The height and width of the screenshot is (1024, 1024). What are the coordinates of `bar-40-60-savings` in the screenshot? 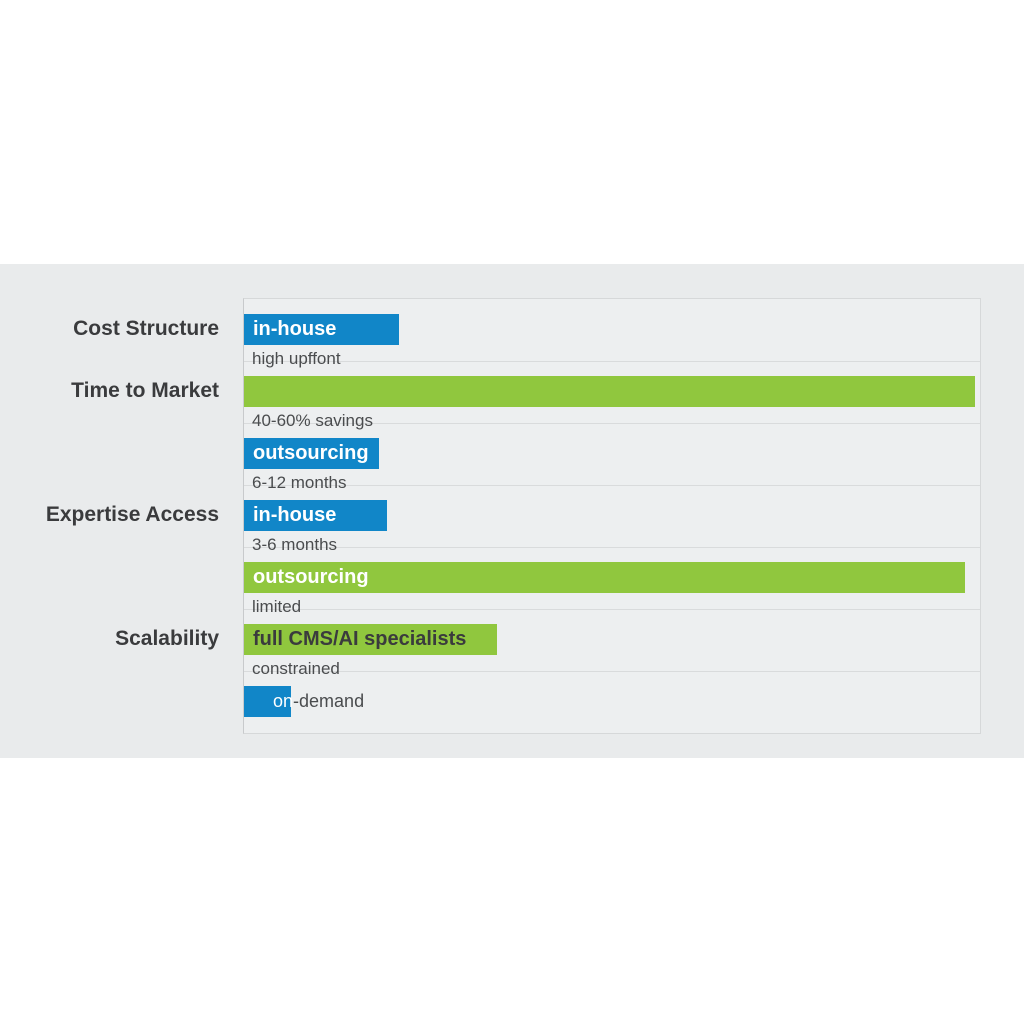 It's located at (609, 391).